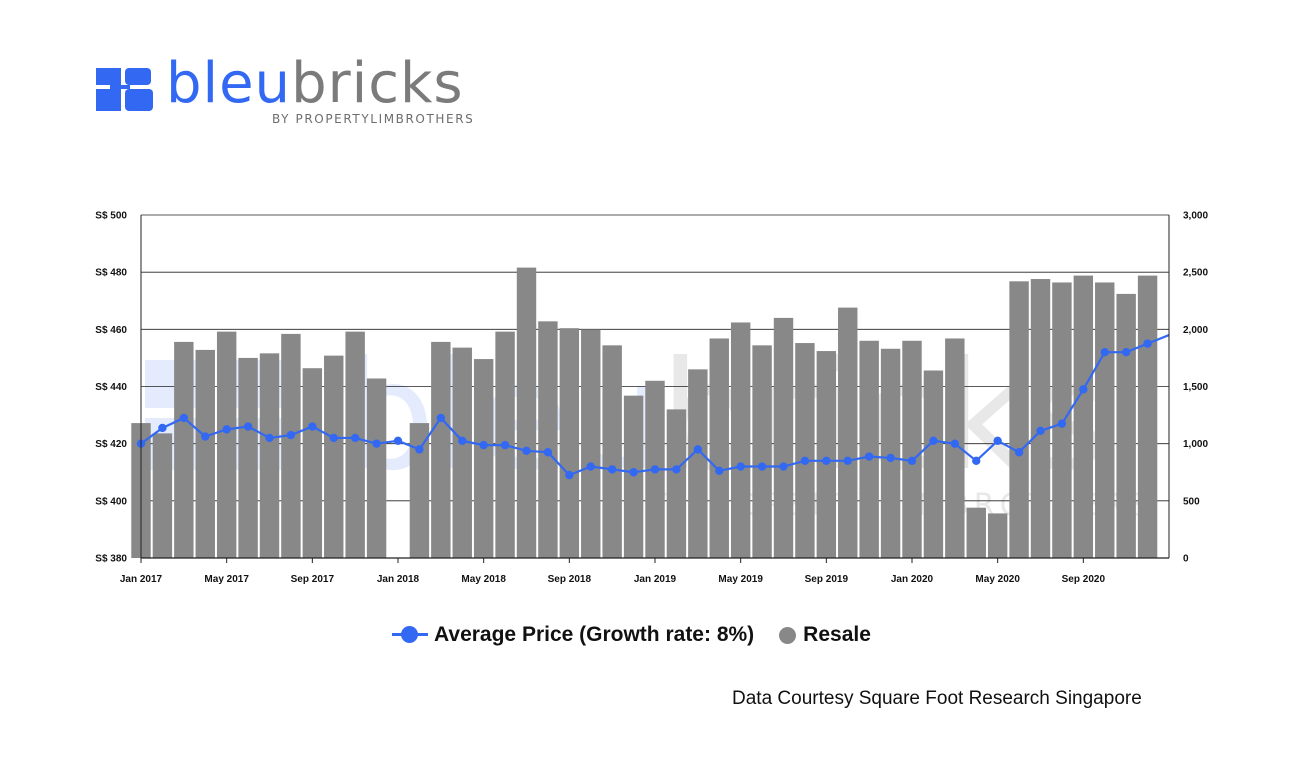 The height and width of the screenshot is (757, 1301). I want to click on left-axis-tick-label: S$ 500, so click(111, 216).